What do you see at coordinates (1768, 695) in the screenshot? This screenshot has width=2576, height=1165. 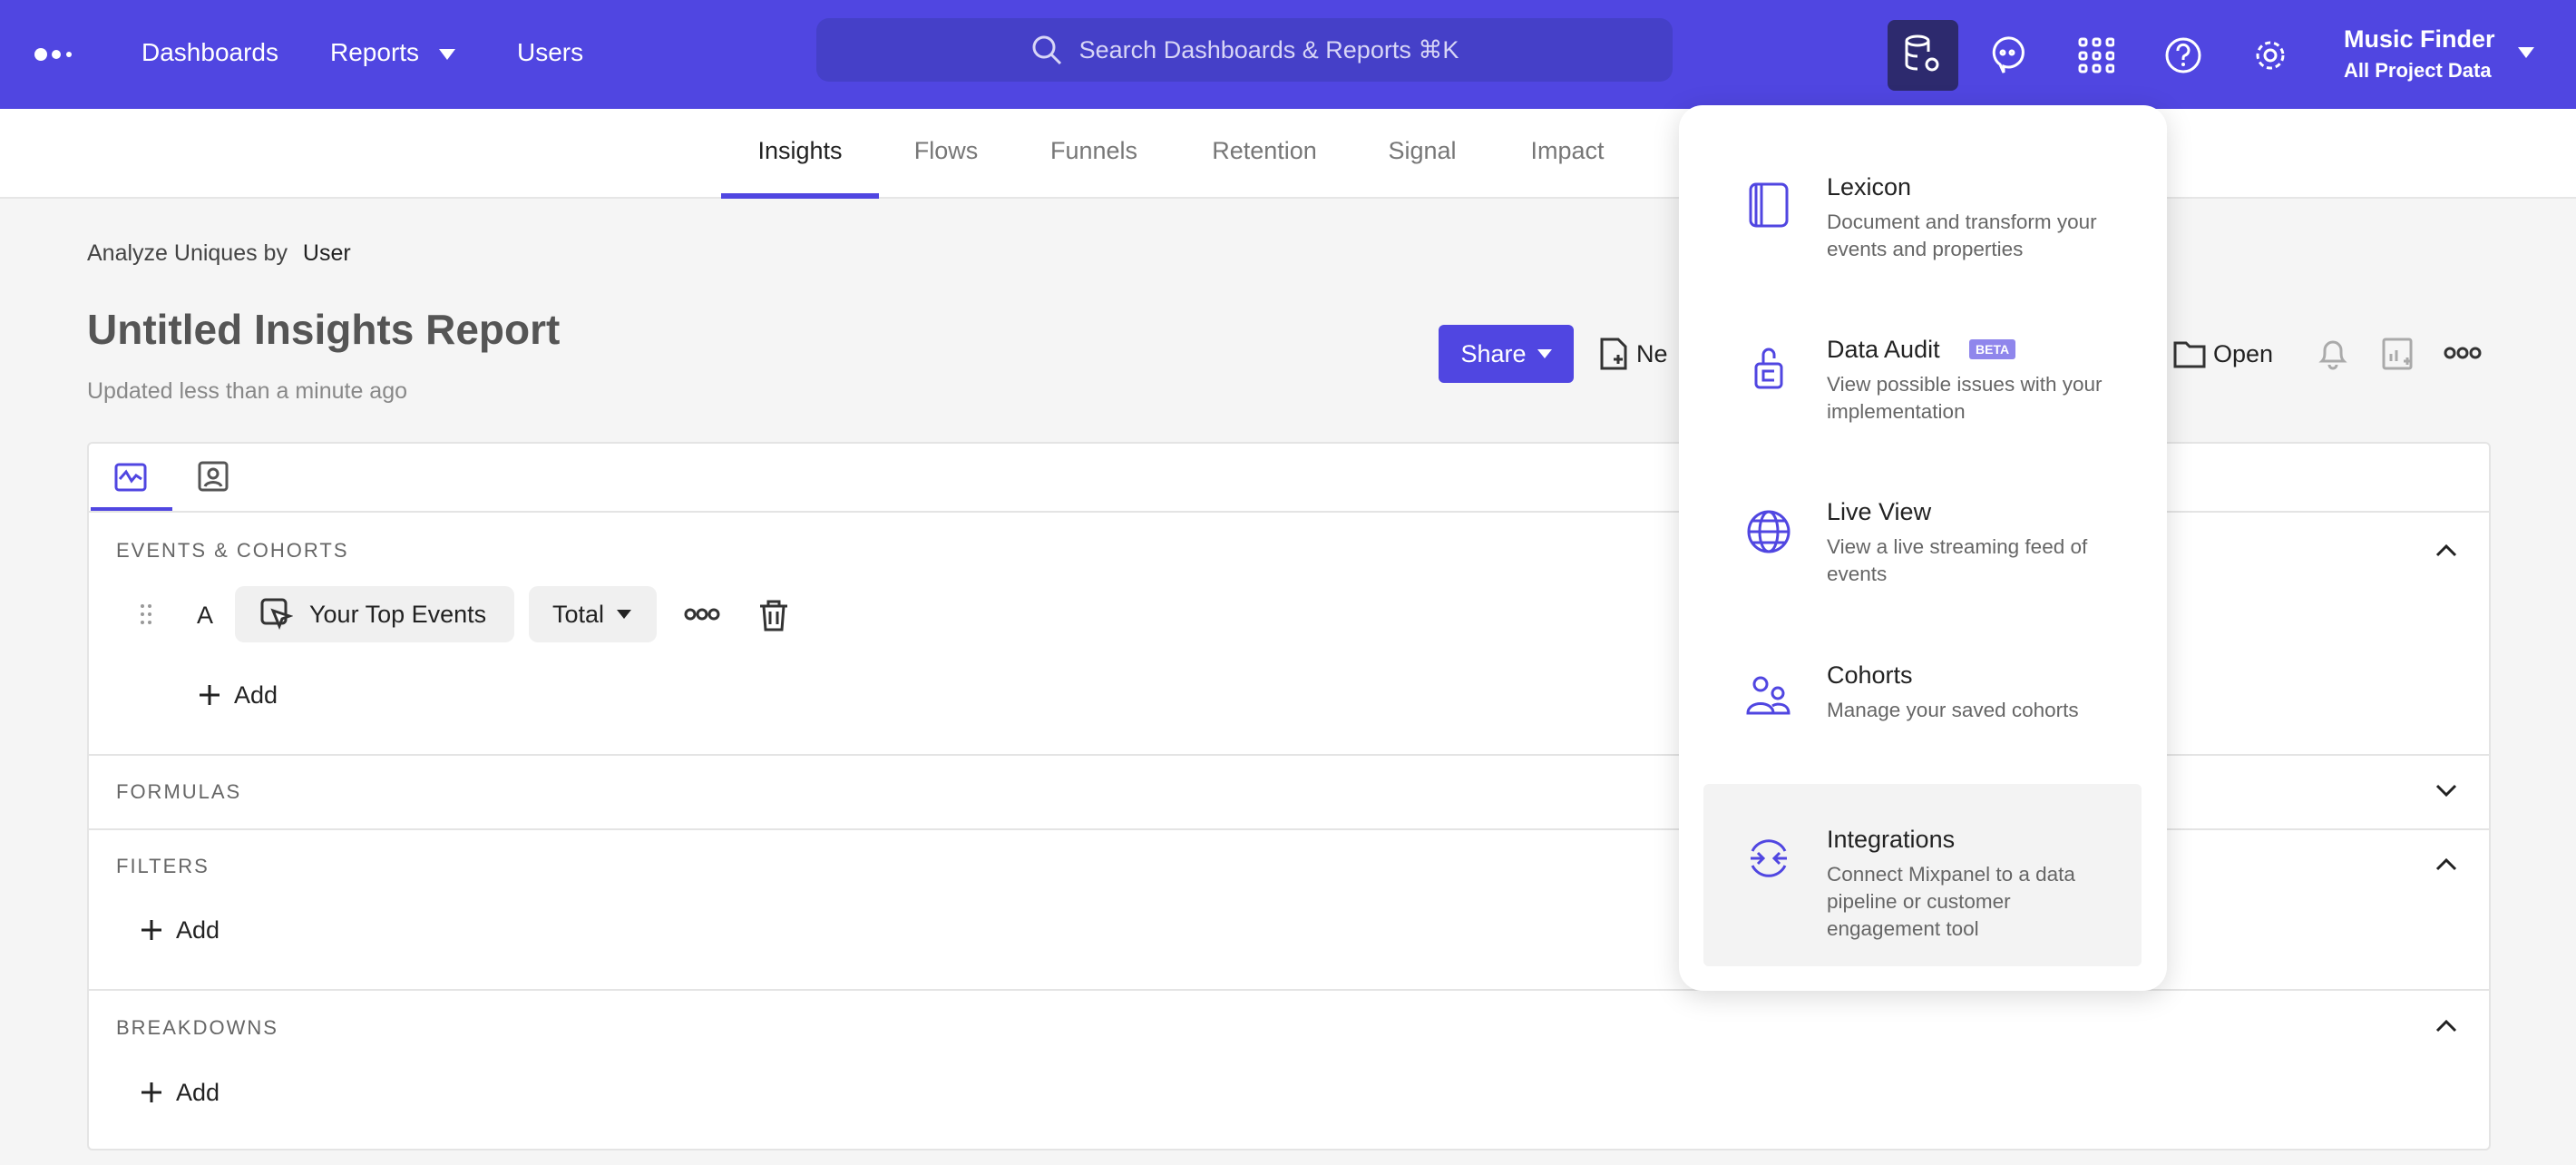 I see `cohorts-people-icon` at bounding box center [1768, 695].